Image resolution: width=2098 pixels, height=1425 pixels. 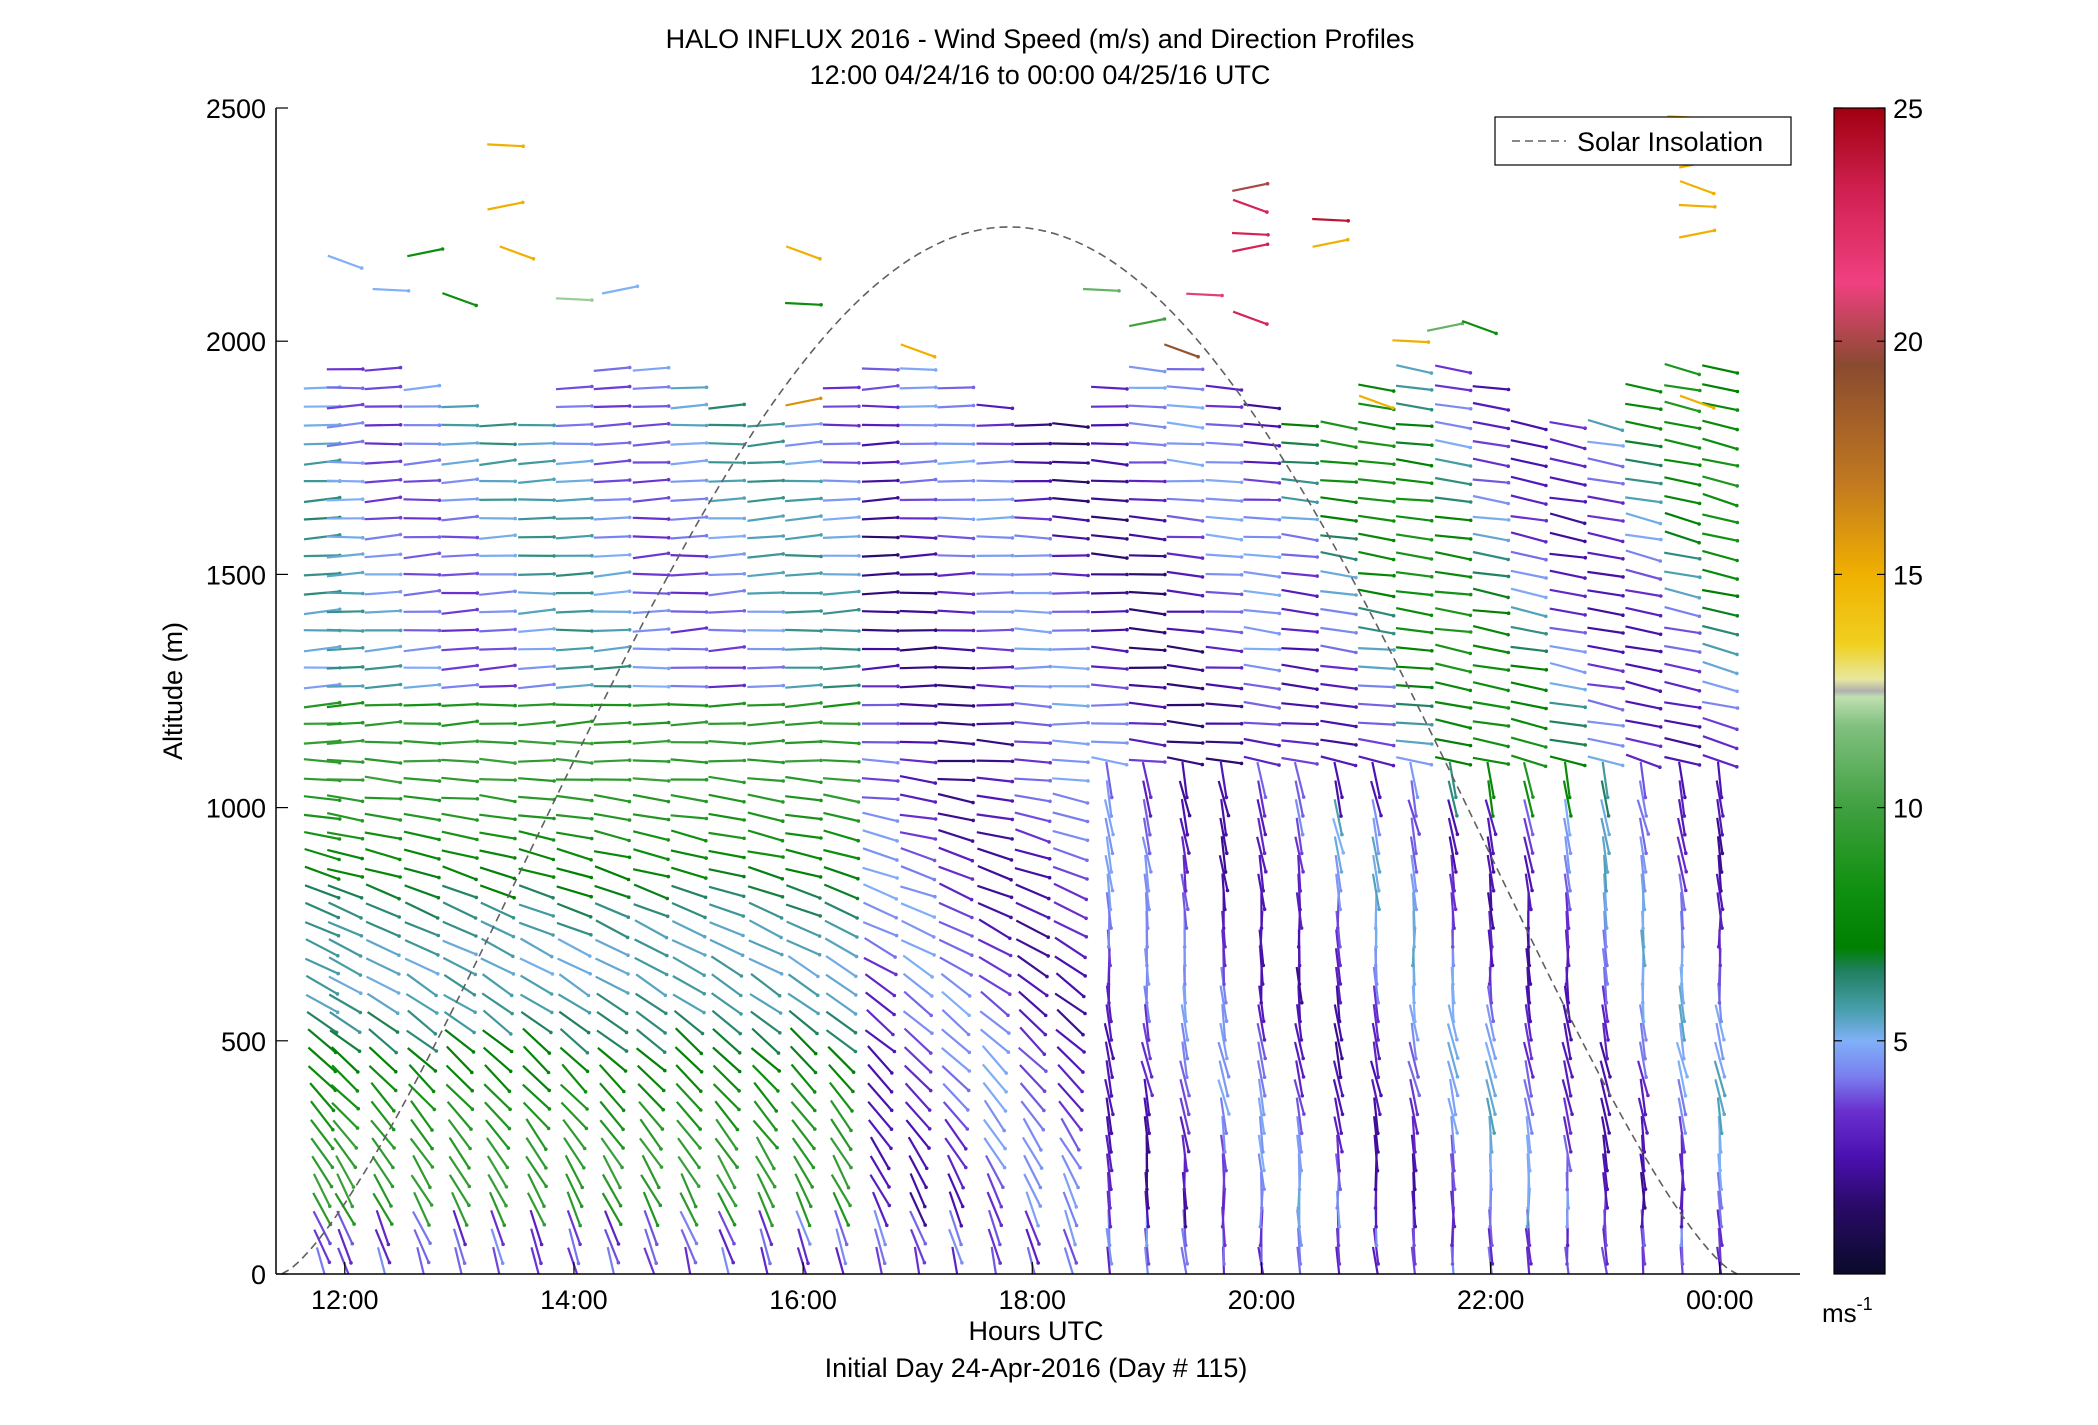 What do you see at coordinates (1262, 1300) in the screenshot?
I see `x-tick-label: 20:00` at bounding box center [1262, 1300].